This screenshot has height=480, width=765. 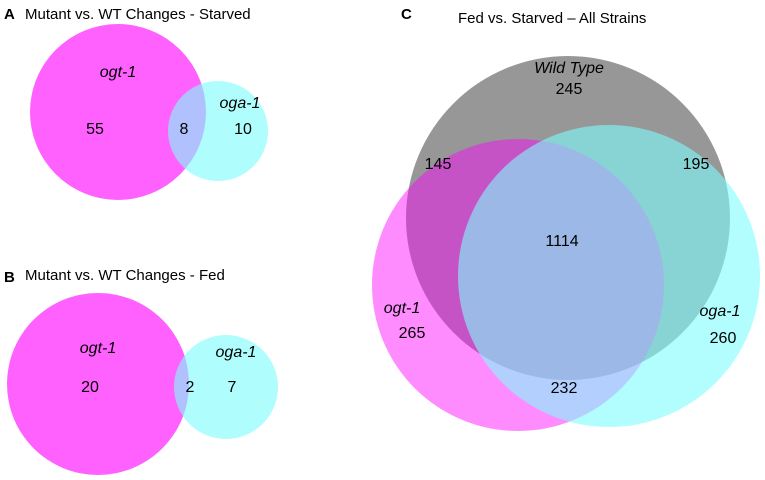 What do you see at coordinates (9, 277) in the screenshot?
I see `panel-b-letter: B` at bounding box center [9, 277].